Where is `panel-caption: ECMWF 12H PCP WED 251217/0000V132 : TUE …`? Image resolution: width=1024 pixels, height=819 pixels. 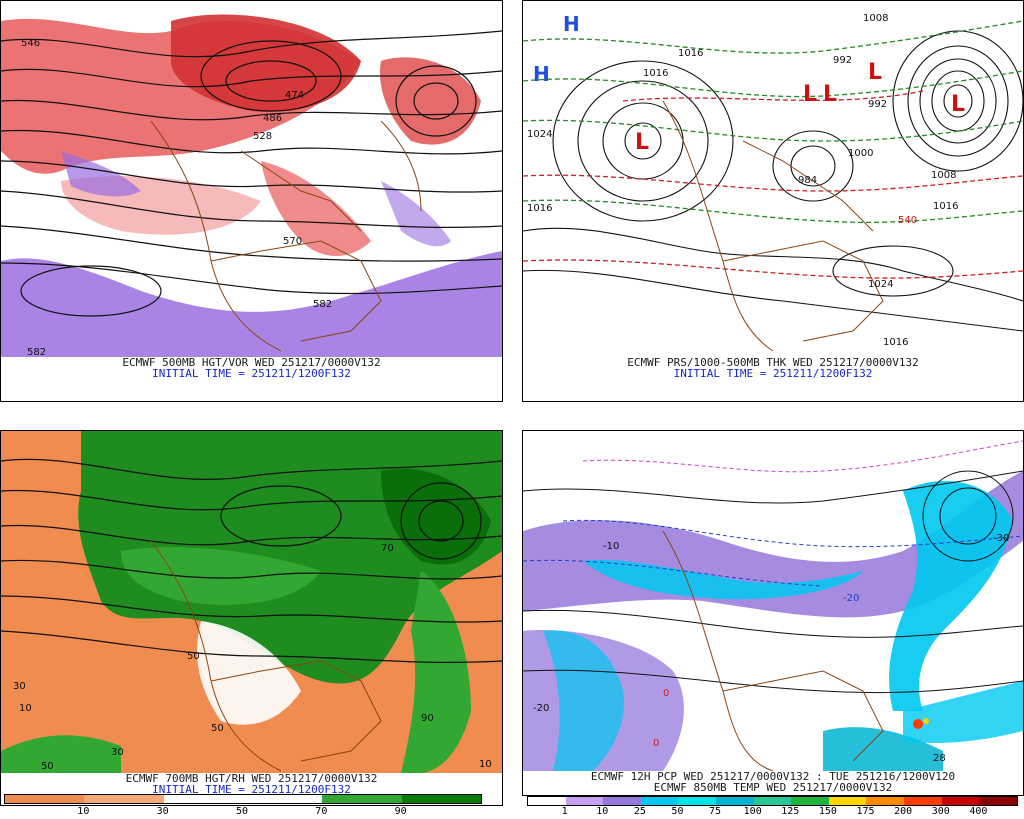
panel-caption: ECMWF 12H PCP WED 251217/0000V132 : TUE … is located at coordinates (773, 776).